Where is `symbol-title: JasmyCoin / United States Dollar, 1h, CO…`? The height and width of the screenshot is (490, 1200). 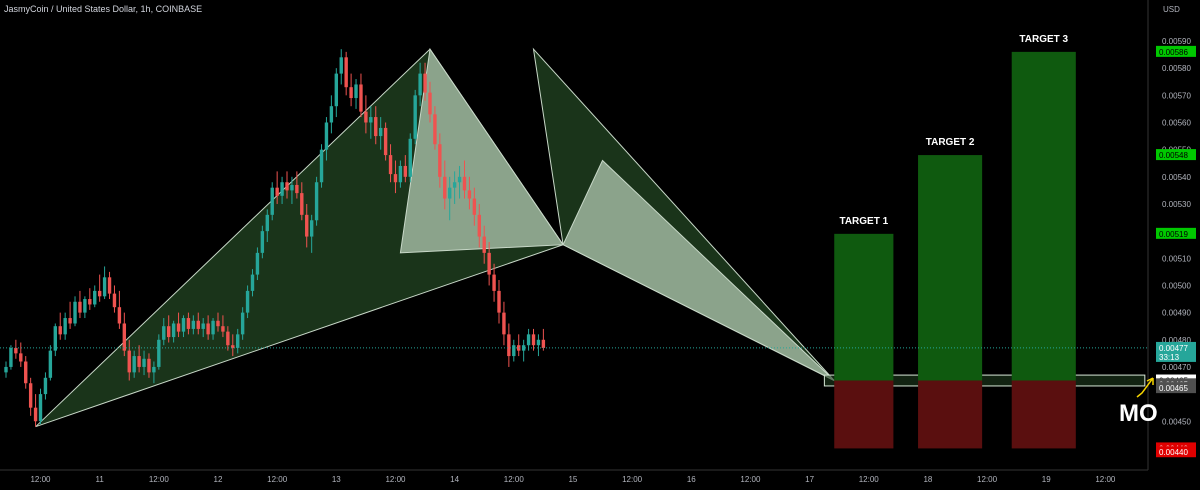
symbol-title: JasmyCoin / United States Dollar, 1h, CO… is located at coordinates (103, 9).